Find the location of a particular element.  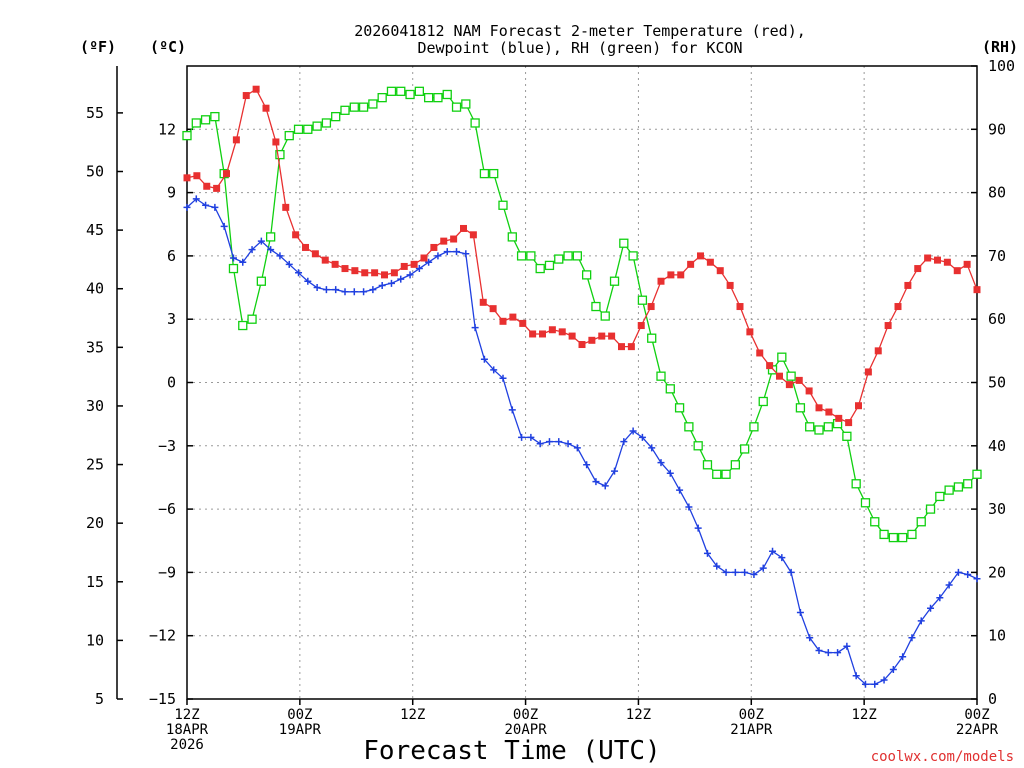

credit-link: coolwx.com/models is located at coordinates (942, 757).